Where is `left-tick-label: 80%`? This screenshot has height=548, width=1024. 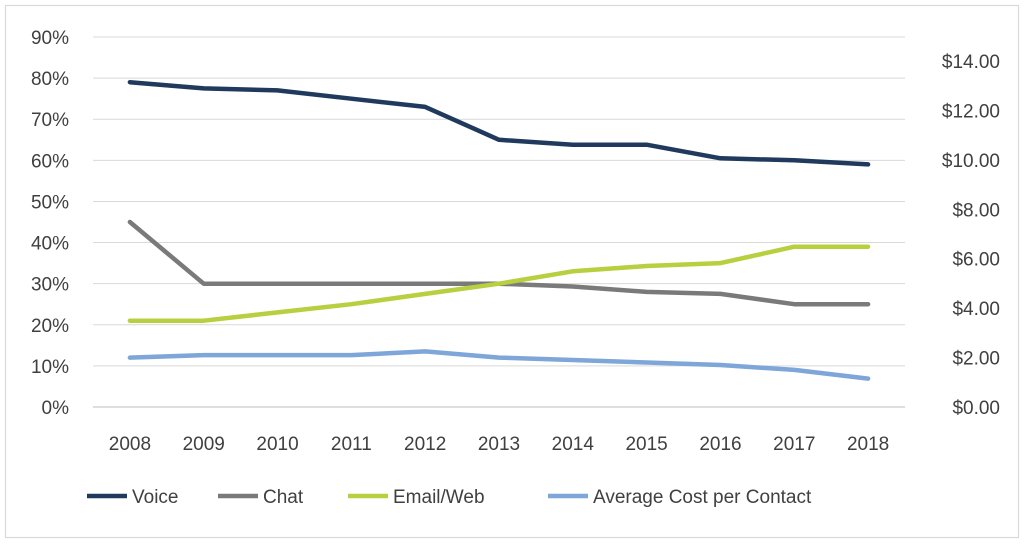
left-tick-label: 80% is located at coordinates (50, 79).